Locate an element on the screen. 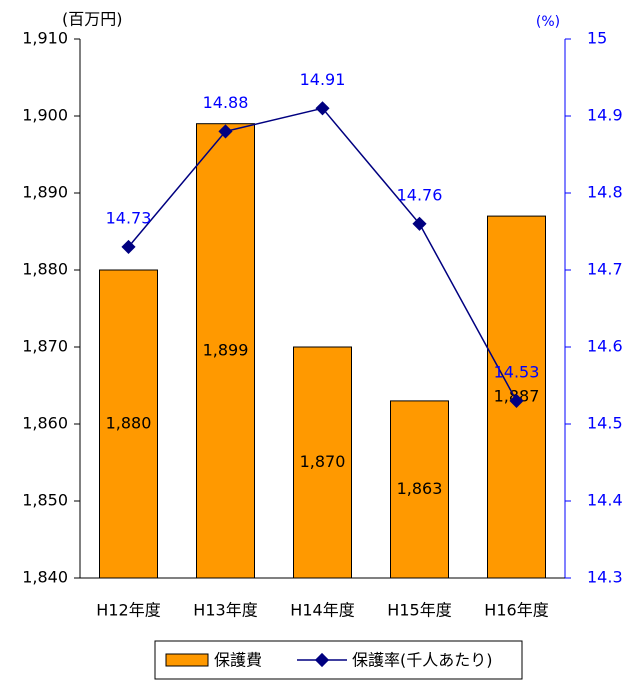  y2-unit-label: (%) is located at coordinates (548, 22).